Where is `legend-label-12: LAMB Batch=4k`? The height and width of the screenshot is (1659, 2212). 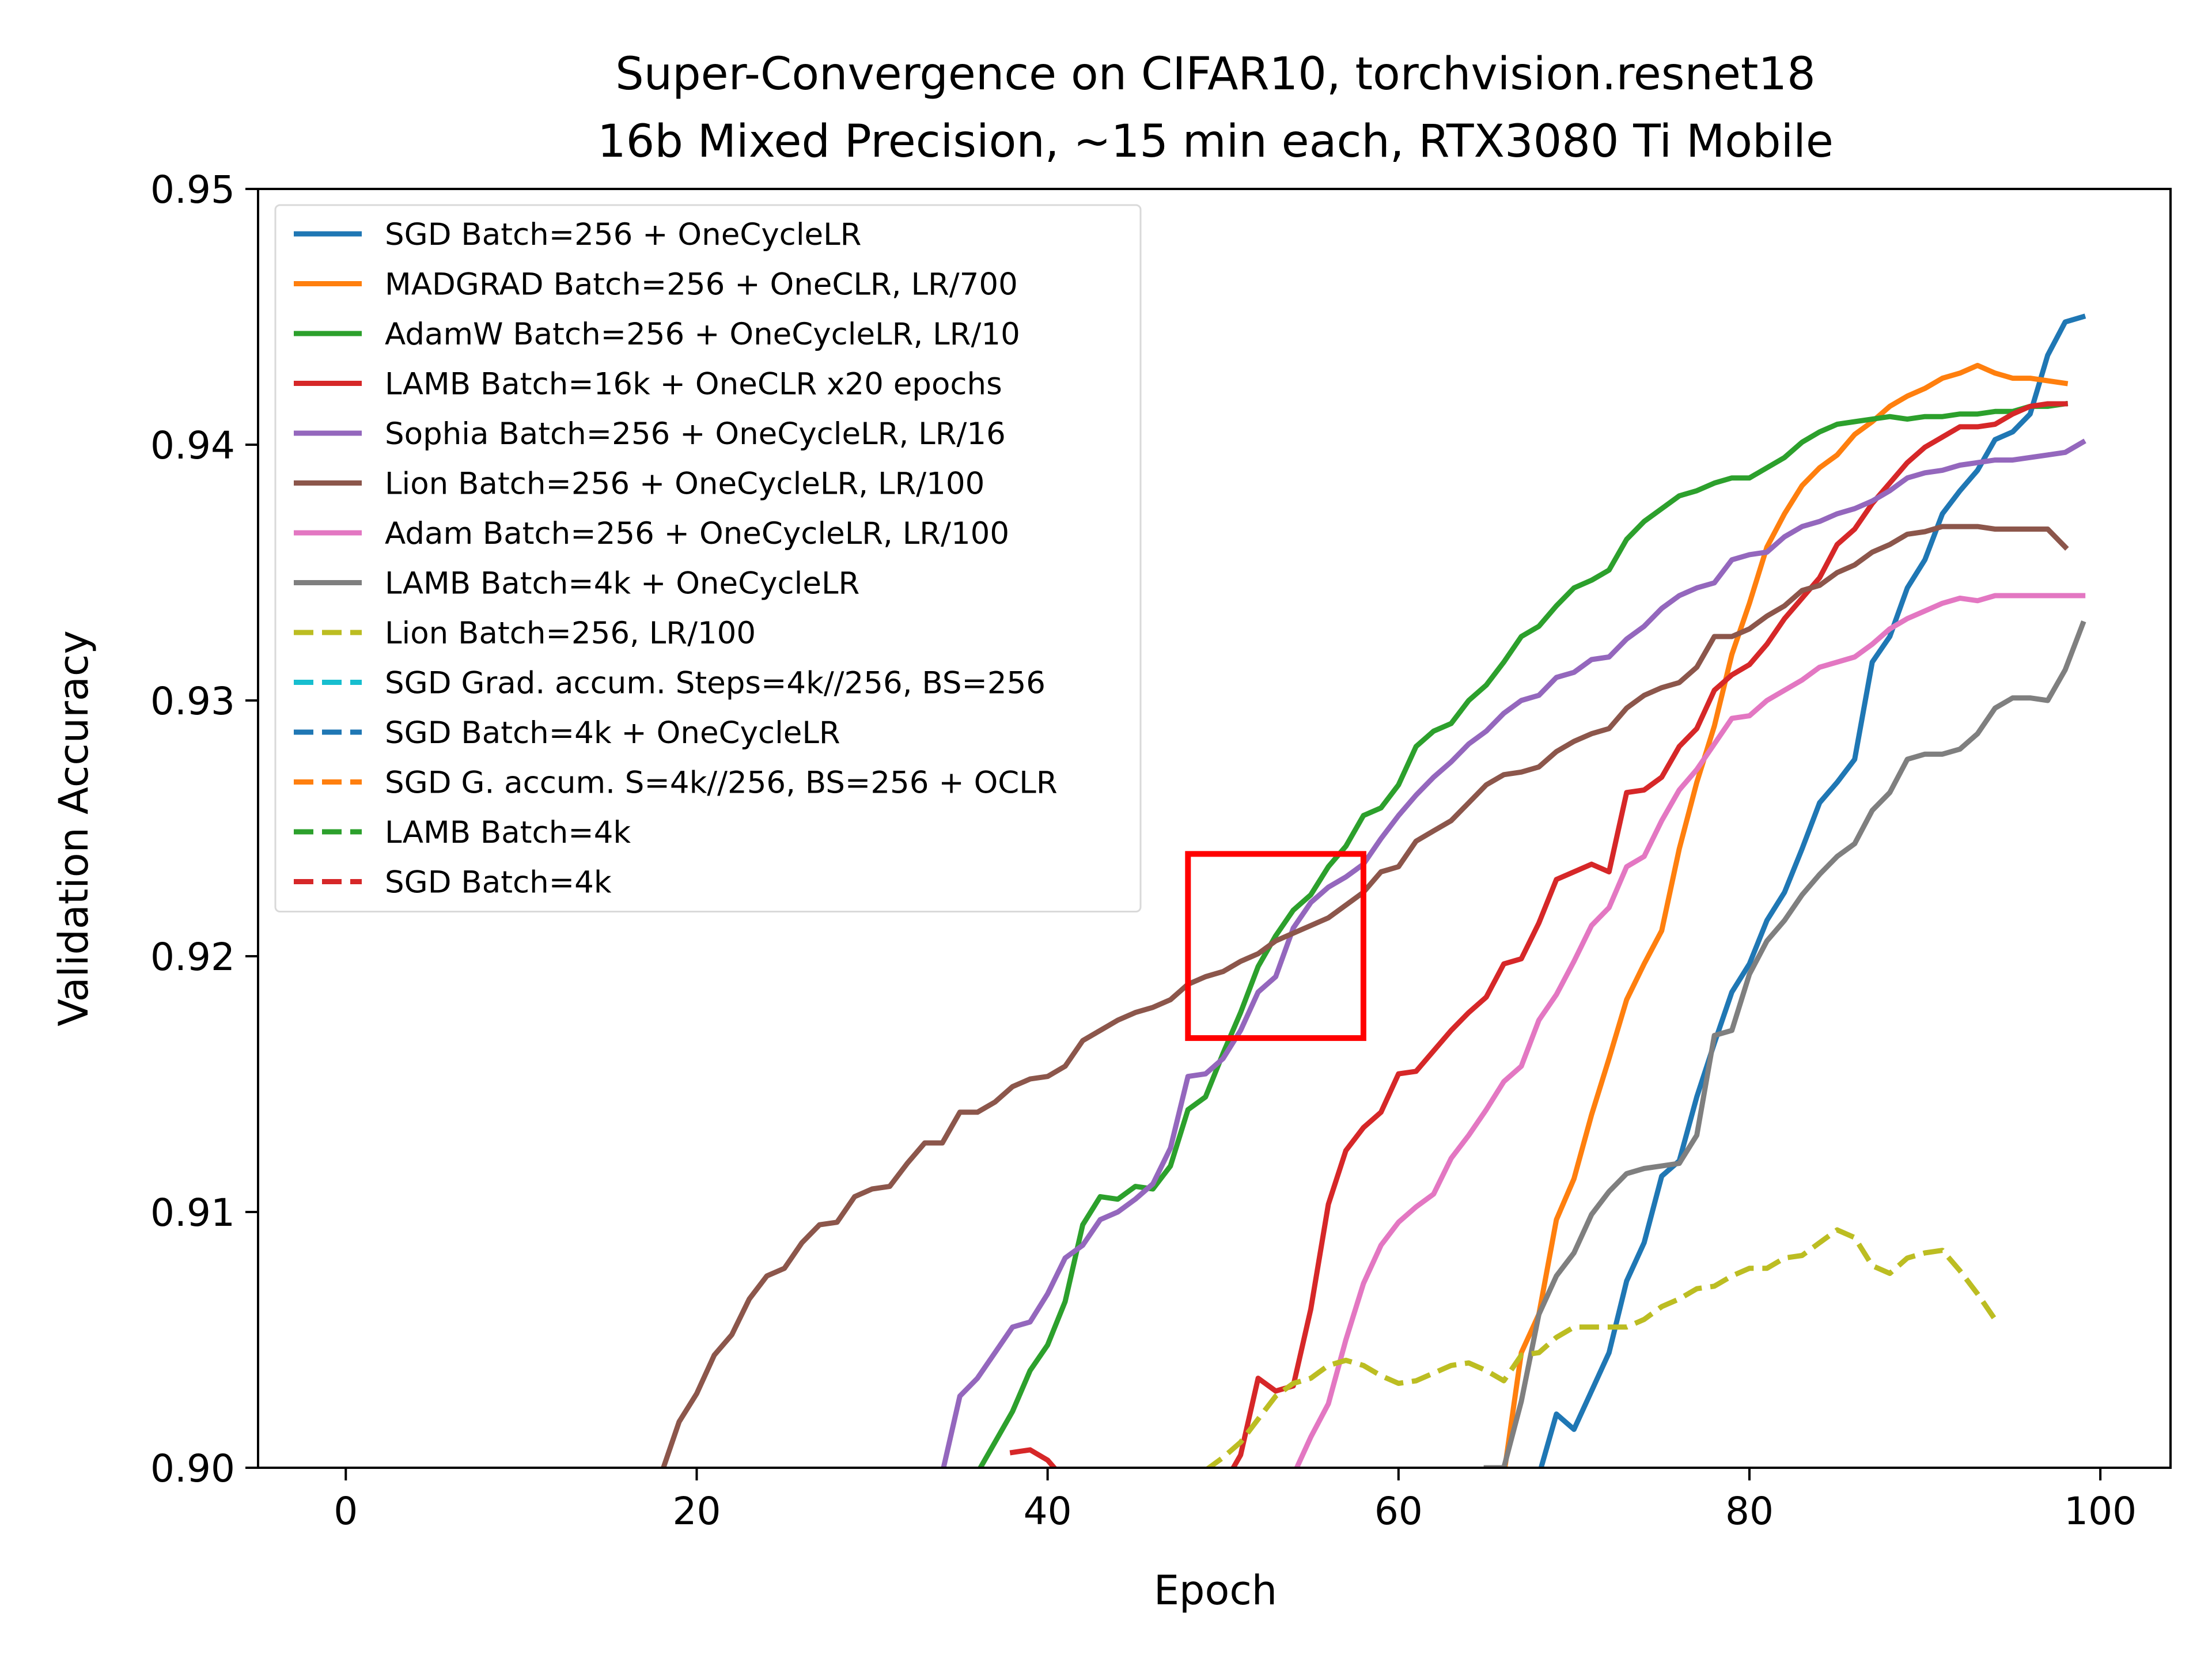 legend-label-12: LAMB Batch=4k is located at coordinates (508, 832).